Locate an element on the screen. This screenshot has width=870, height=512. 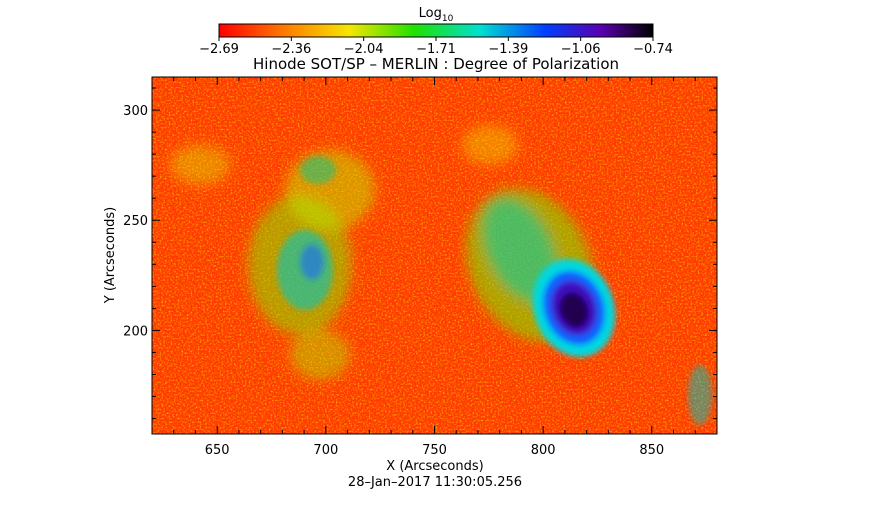
y-tick-label: 250 is located at coordinates (135, 221).